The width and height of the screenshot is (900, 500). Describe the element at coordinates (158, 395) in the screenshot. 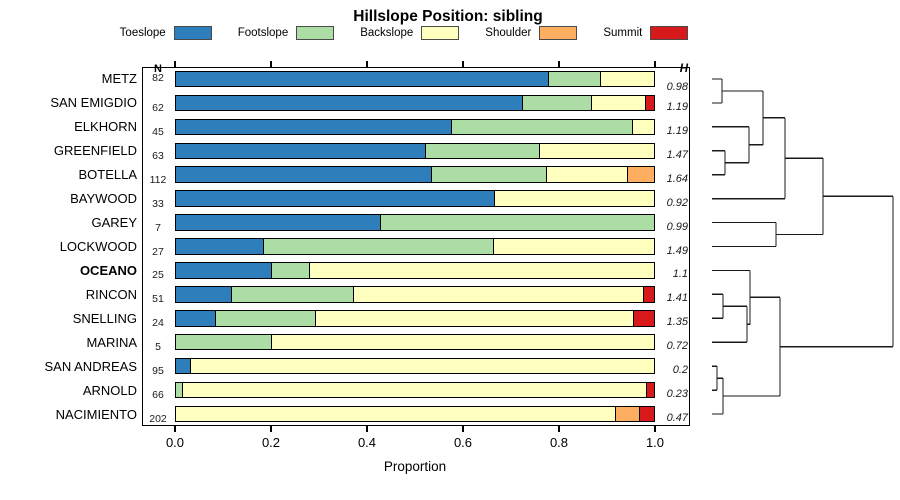

I see `n-value: 66` at that location.